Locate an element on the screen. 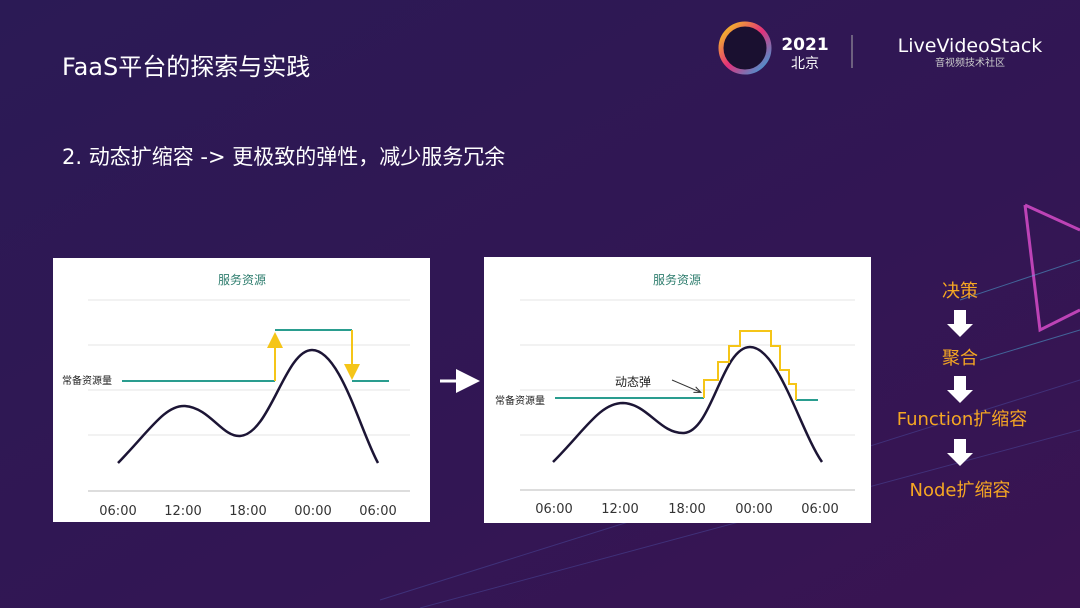 The width and height of the screenshot is (1080, 608). elastic-line is located at coordinates (750, 365).